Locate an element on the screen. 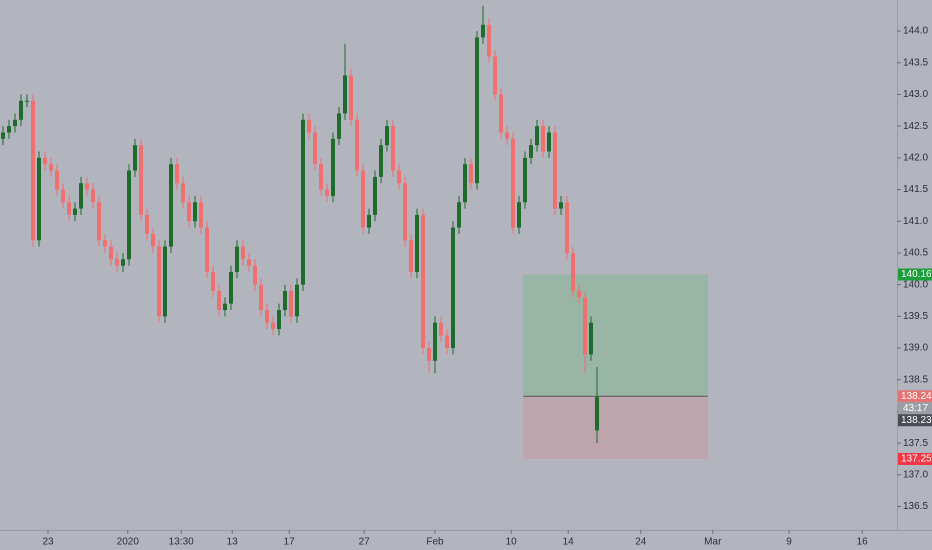 This screenshot has width=932, height=550. x-tick-label: 17 is located at coordinates (290, 542).